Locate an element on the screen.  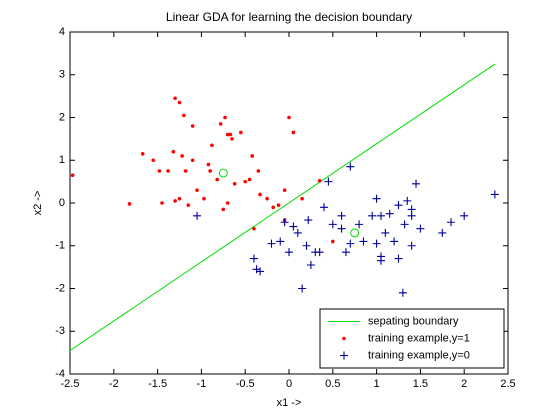
y-tick-label: -1 is located at coordinates (60, 246).